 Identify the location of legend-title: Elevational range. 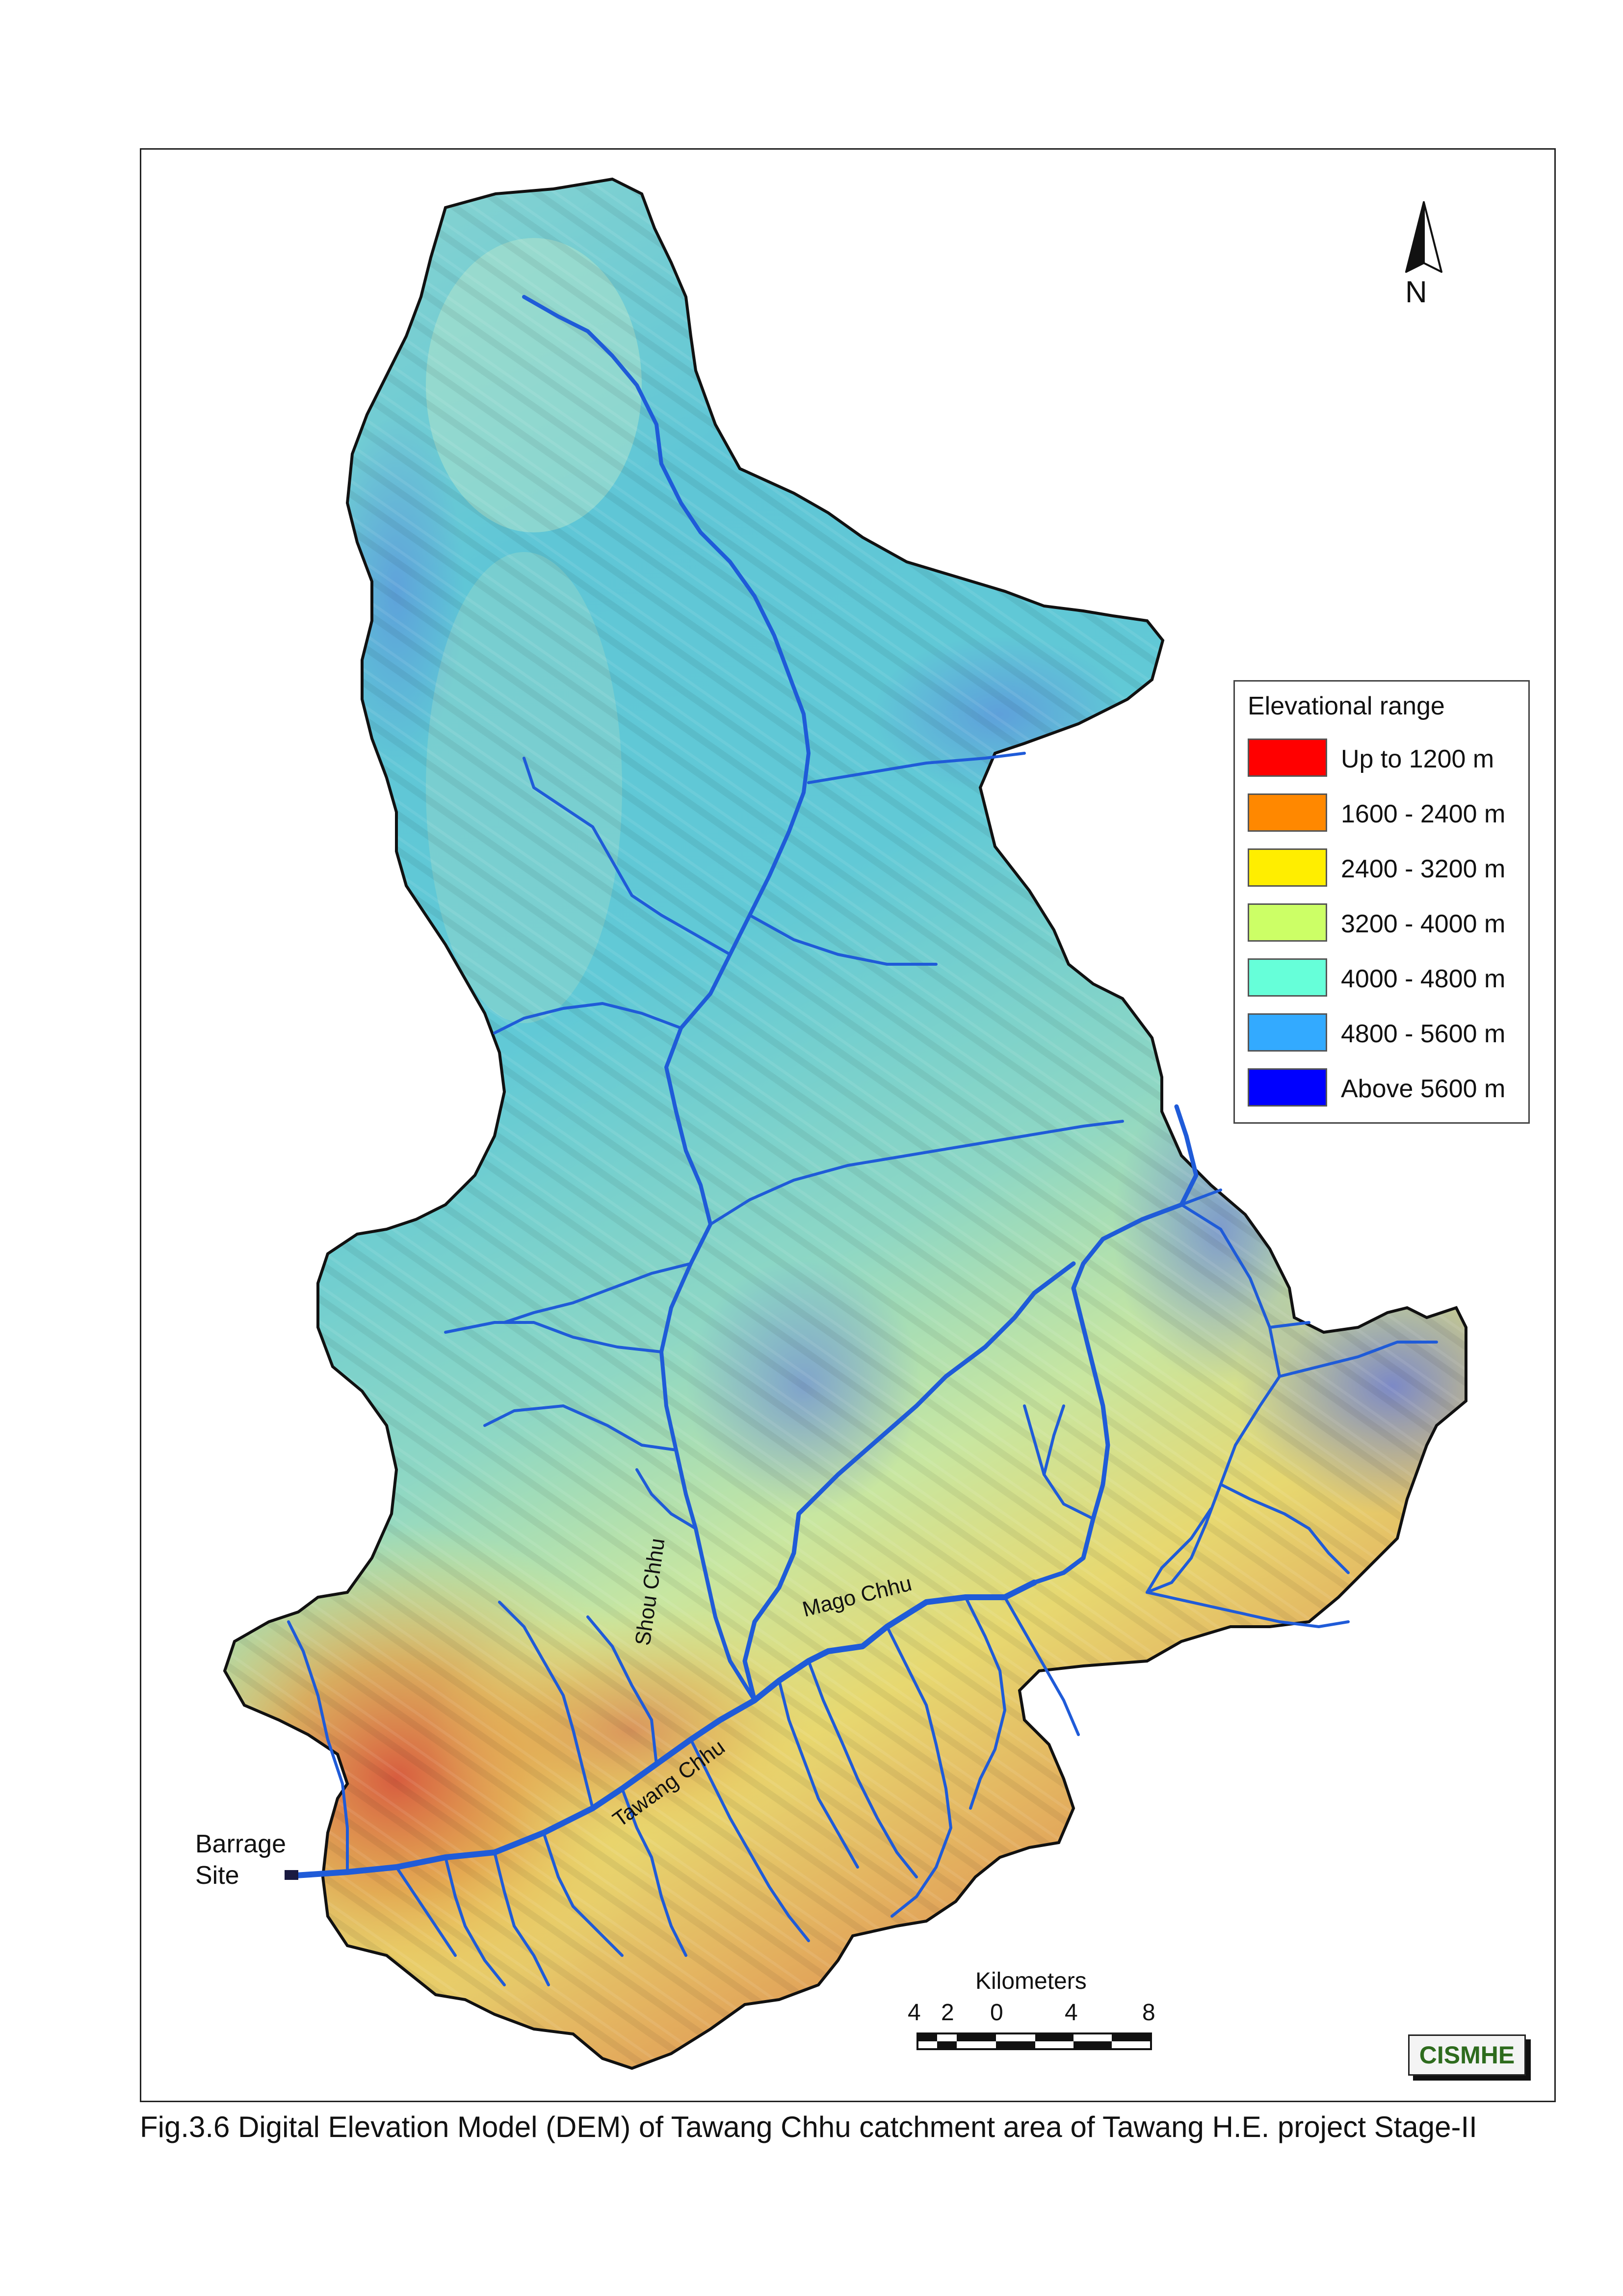
(1346, 706).